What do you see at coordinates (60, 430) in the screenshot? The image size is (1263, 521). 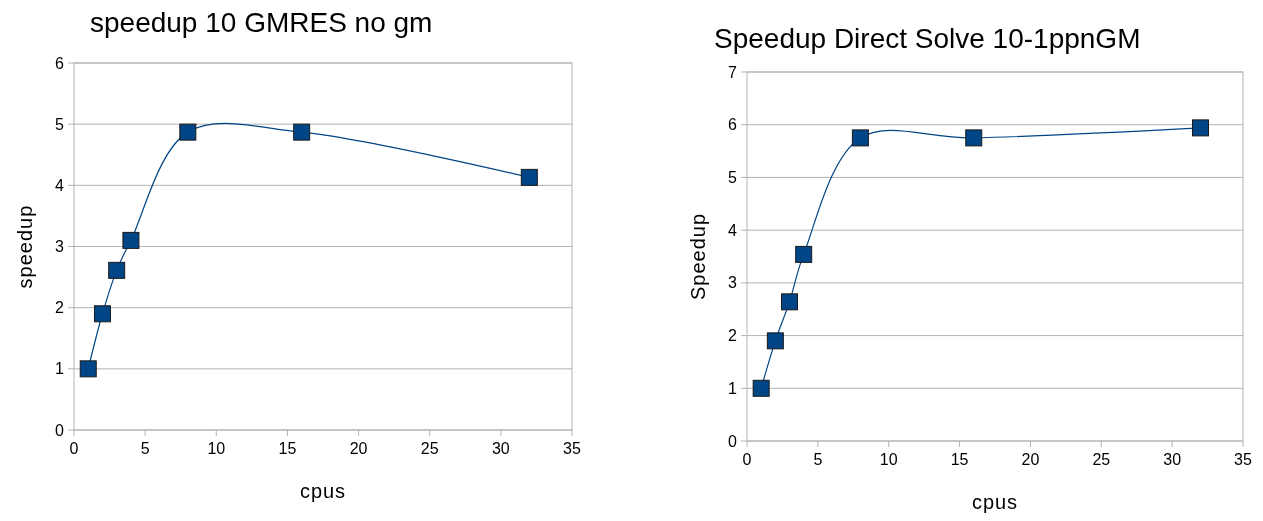 I see `y-tick-label: 0` at bounding box center [60, 430].